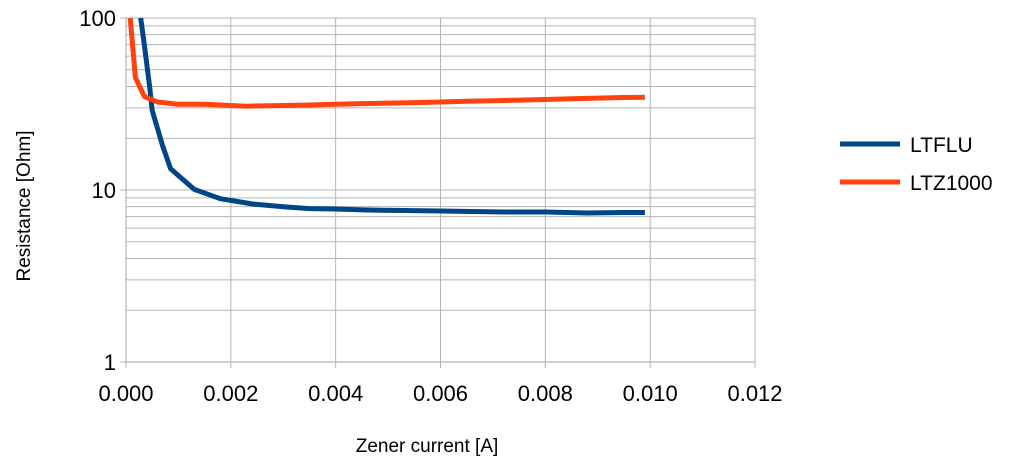 The height and width of the screenshot is (463, 1012). I want to click on x-tick-label: 0.004, so click(335, 393).